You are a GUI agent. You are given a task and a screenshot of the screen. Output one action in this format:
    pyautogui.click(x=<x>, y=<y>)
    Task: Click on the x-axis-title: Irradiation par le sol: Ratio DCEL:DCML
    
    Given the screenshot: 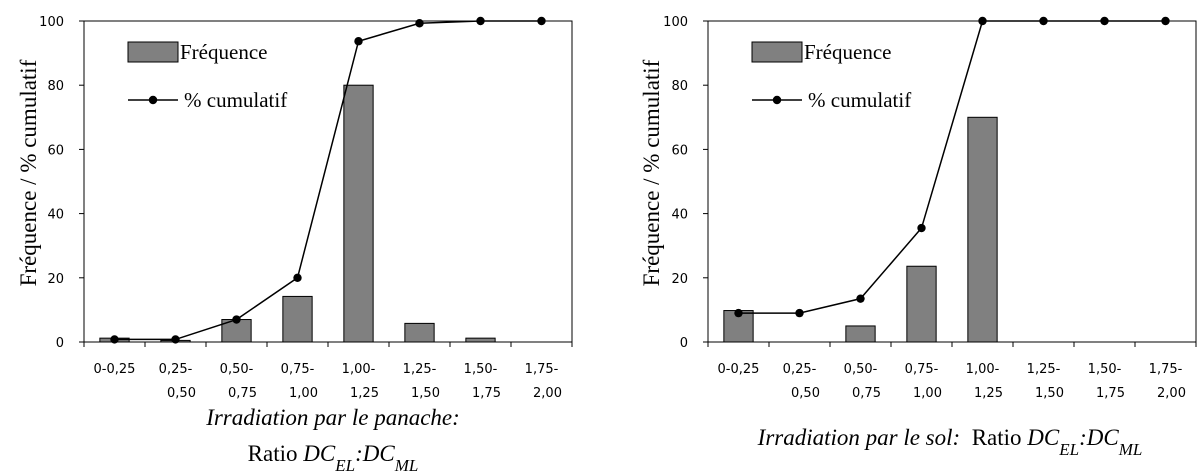 What is the action you would take?
    pyautogui.click(x=950, y=442)
    